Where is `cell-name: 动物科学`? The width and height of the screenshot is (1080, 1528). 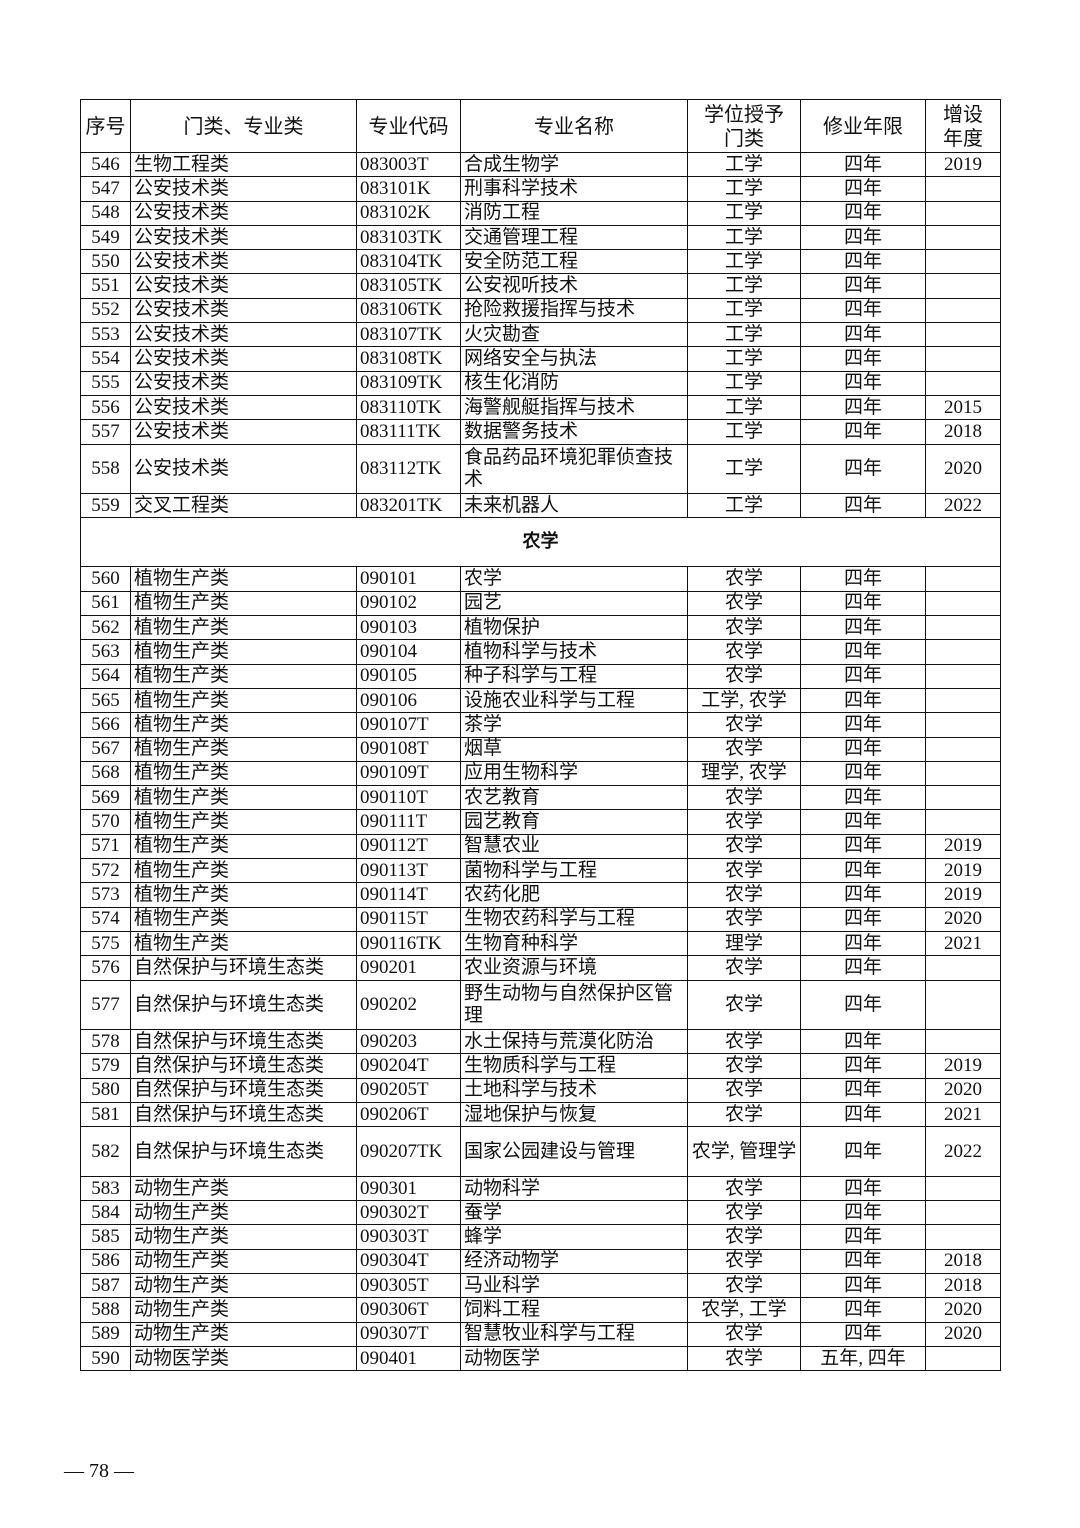
cell-name: 动物科学 is located at coordinates (574, 1188).